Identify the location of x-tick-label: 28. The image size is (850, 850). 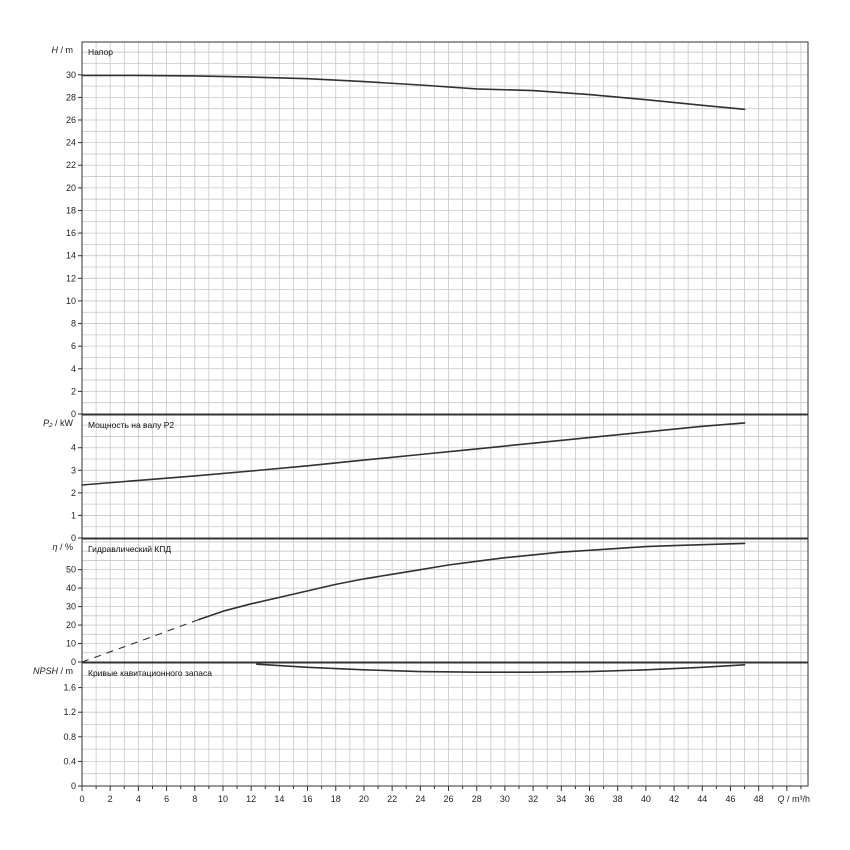
(477, 799).